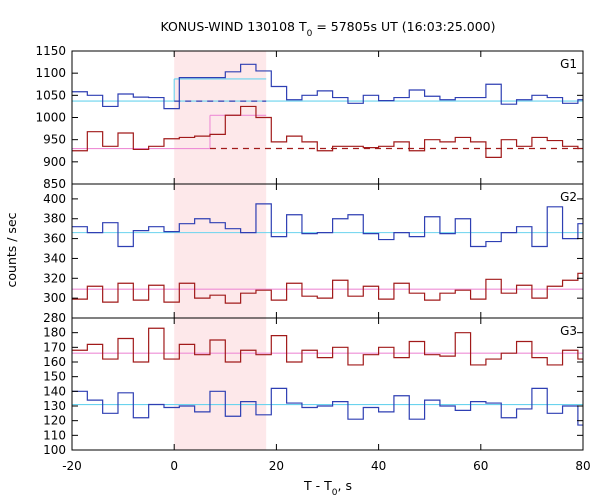  I want to click on y-tick-label-G2-400: 400, so click(54, 199).